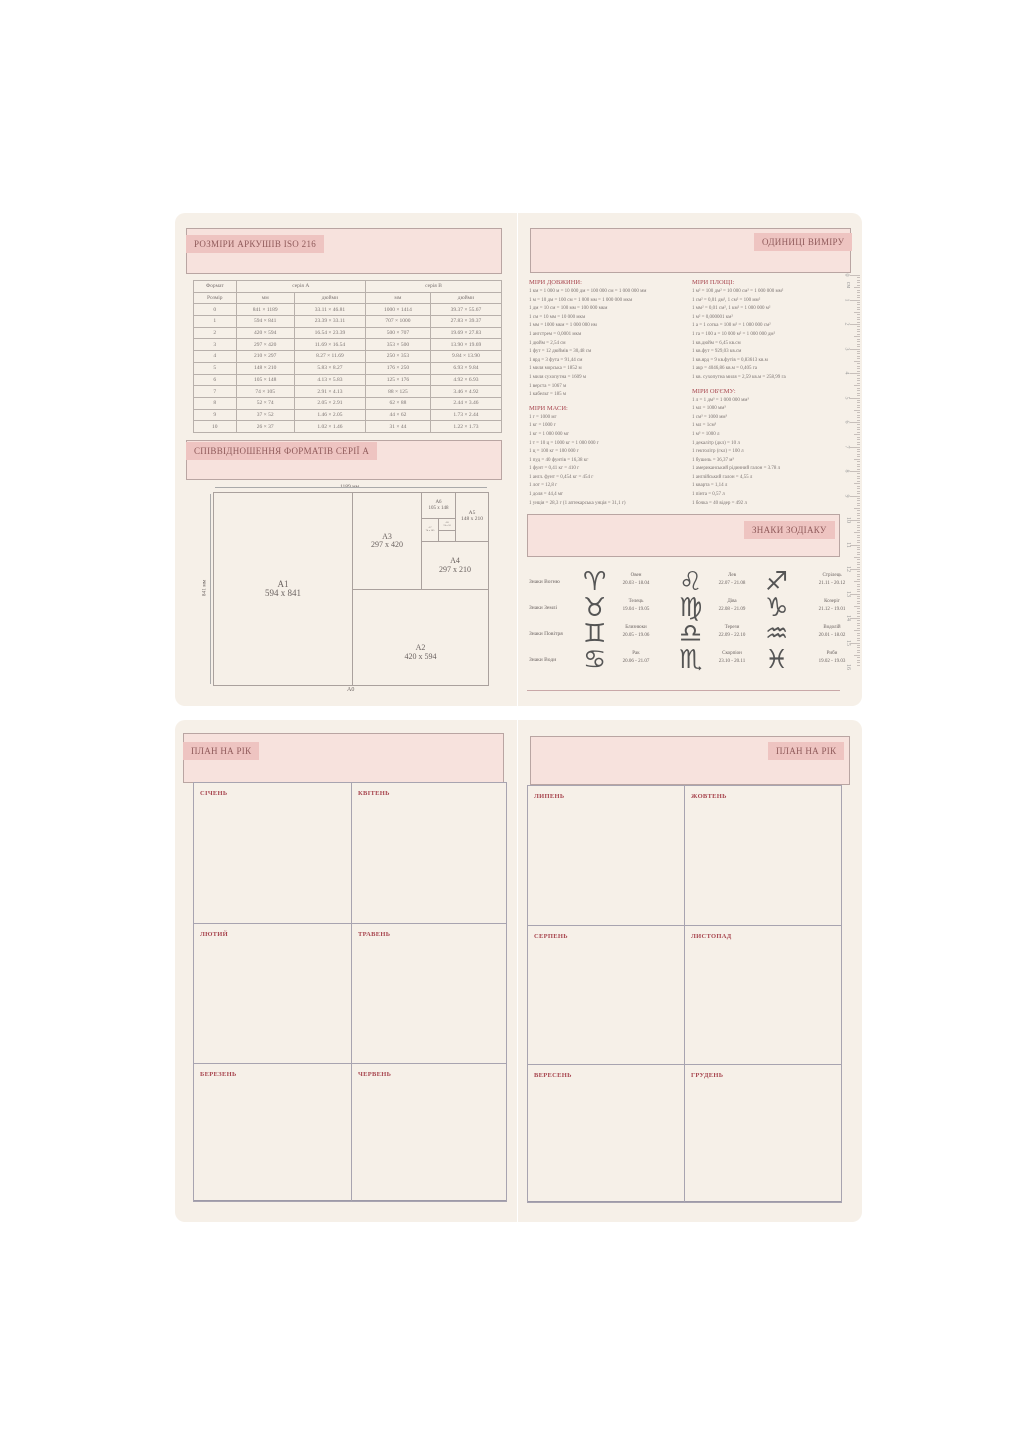 This screenshot has height=1440, width=1035. What do you see at coordinates (734, 334) in the screenshot?
I see `unit-line: 1 га = 100 а = 10 000 м² = 1 000 000 дм²` at bounding box center [734, 334].